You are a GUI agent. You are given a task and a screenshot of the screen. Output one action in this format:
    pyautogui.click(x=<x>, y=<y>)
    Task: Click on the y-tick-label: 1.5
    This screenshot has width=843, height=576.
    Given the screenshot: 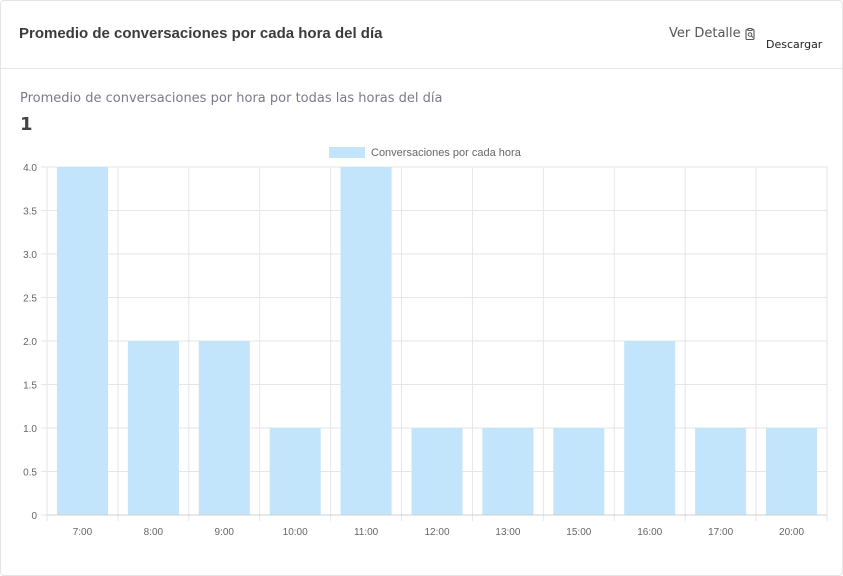 What is the action you would take?
    pyautogui.click(x=30, y=386)
    